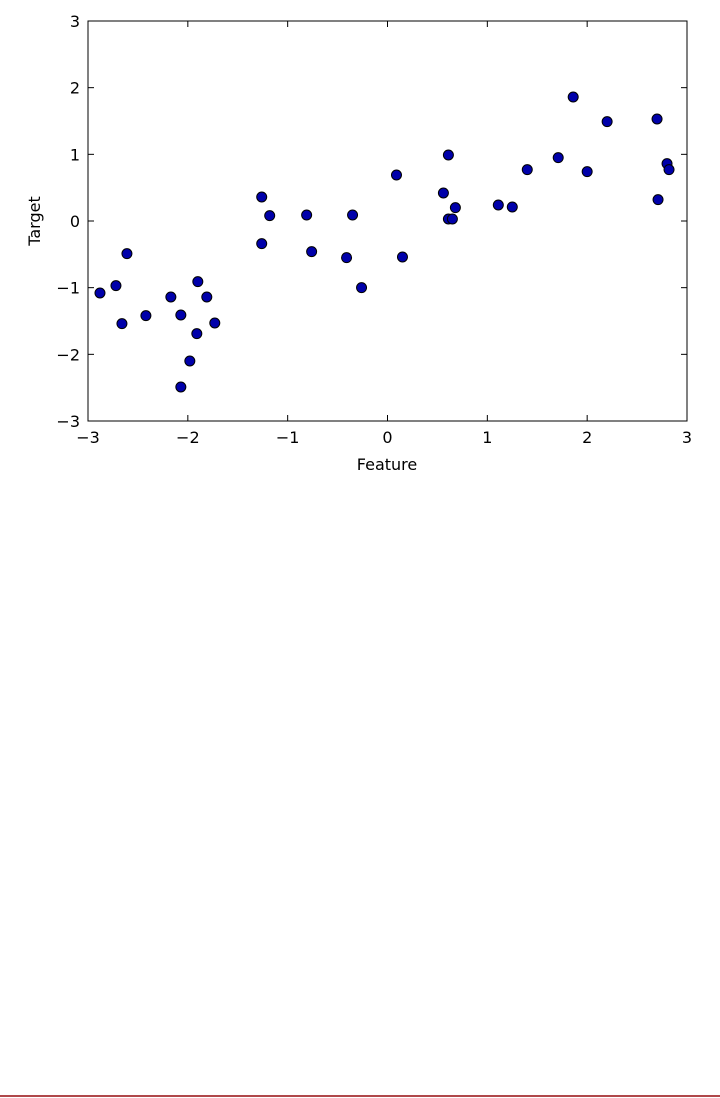  What do you see at coordinates (687, 437) in the screenshot?
I see `x-tick-label: 3` at bounding box center [687, 437].